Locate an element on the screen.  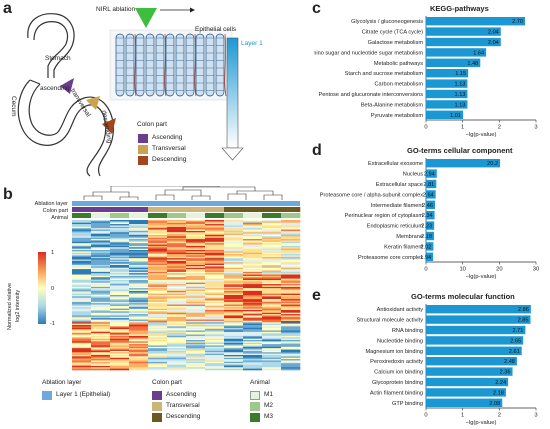
x-tick-label: 3 is located at coordinates (535, 416).